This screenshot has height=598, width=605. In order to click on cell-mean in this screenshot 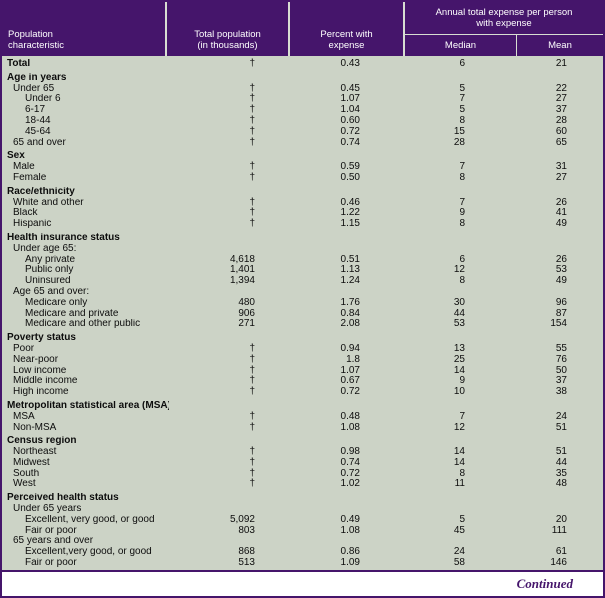, I will do `click(559, 238)`.